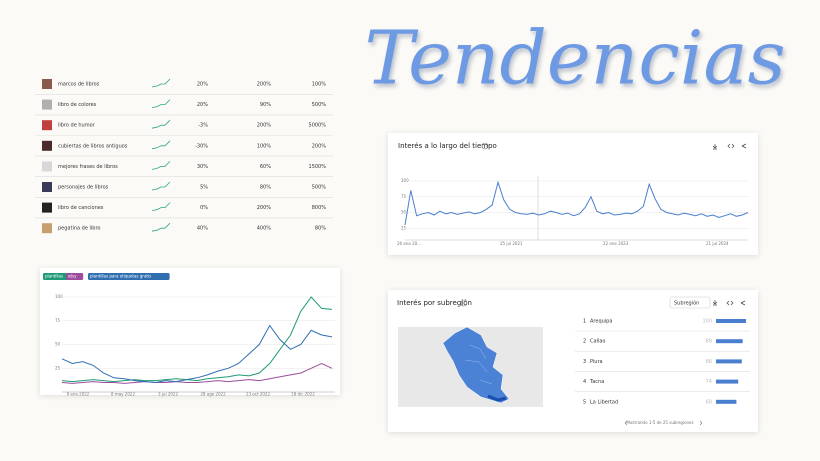 The image size is (820, 461). Describe the element at coordinates (77, 105) in the screenshot. I see `query-name: libro de colores` at that location.